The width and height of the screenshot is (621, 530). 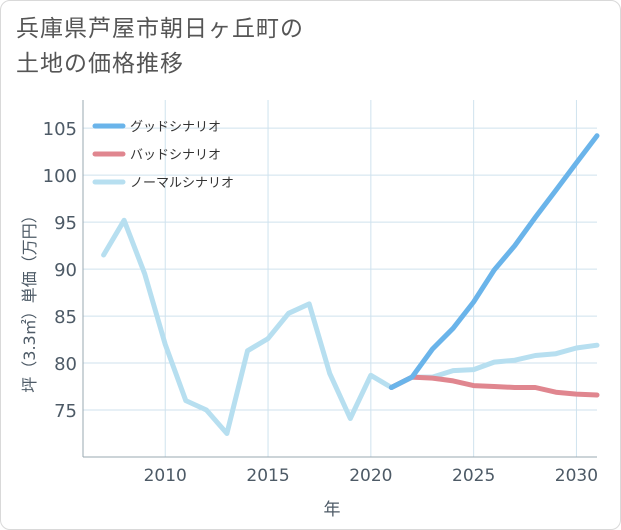 I want to click on y-tick-label-100: 100, so click(x=60, y=176).